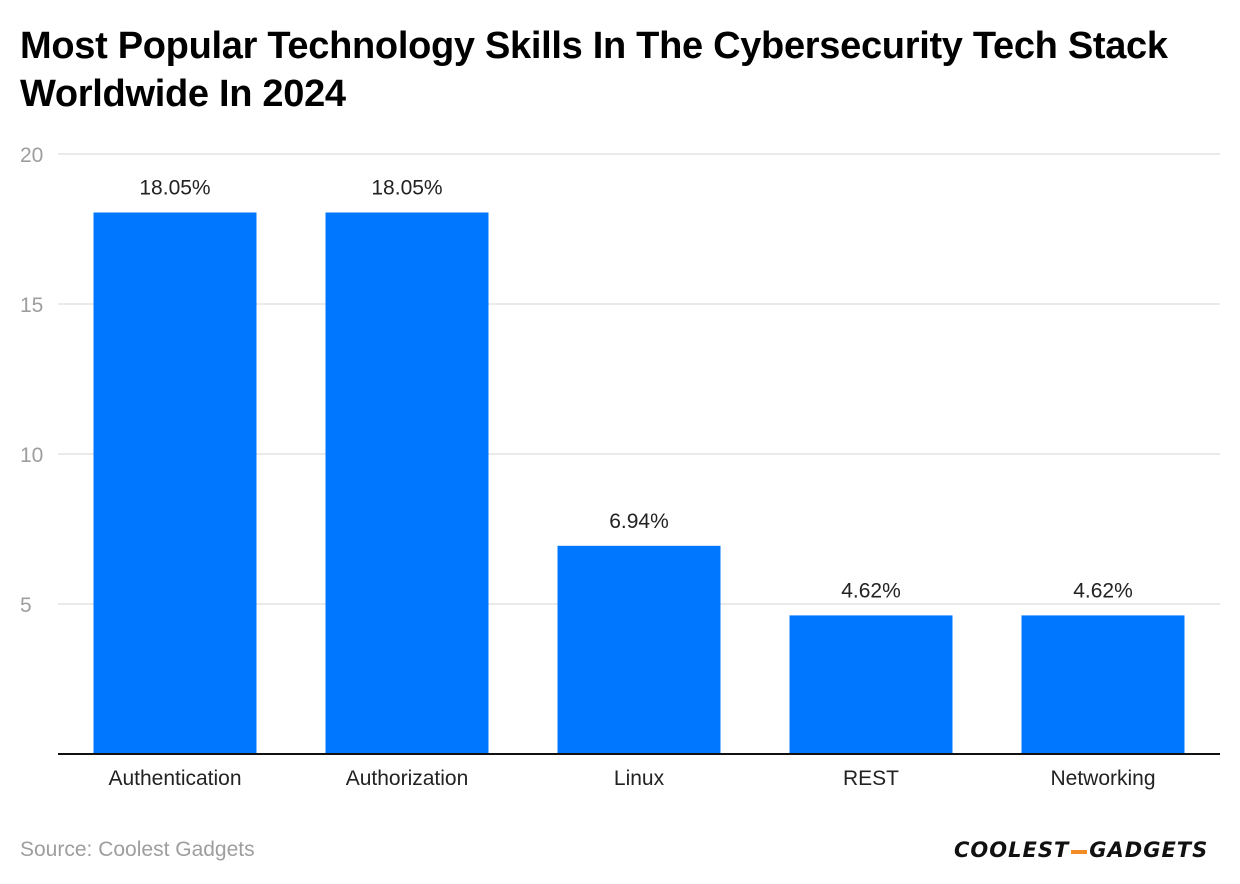  What do you see at coordinates (1012, 850) in the screenshot?
I see `logo-text-coolest: COOLEST` at bounding box center [1012, 850].